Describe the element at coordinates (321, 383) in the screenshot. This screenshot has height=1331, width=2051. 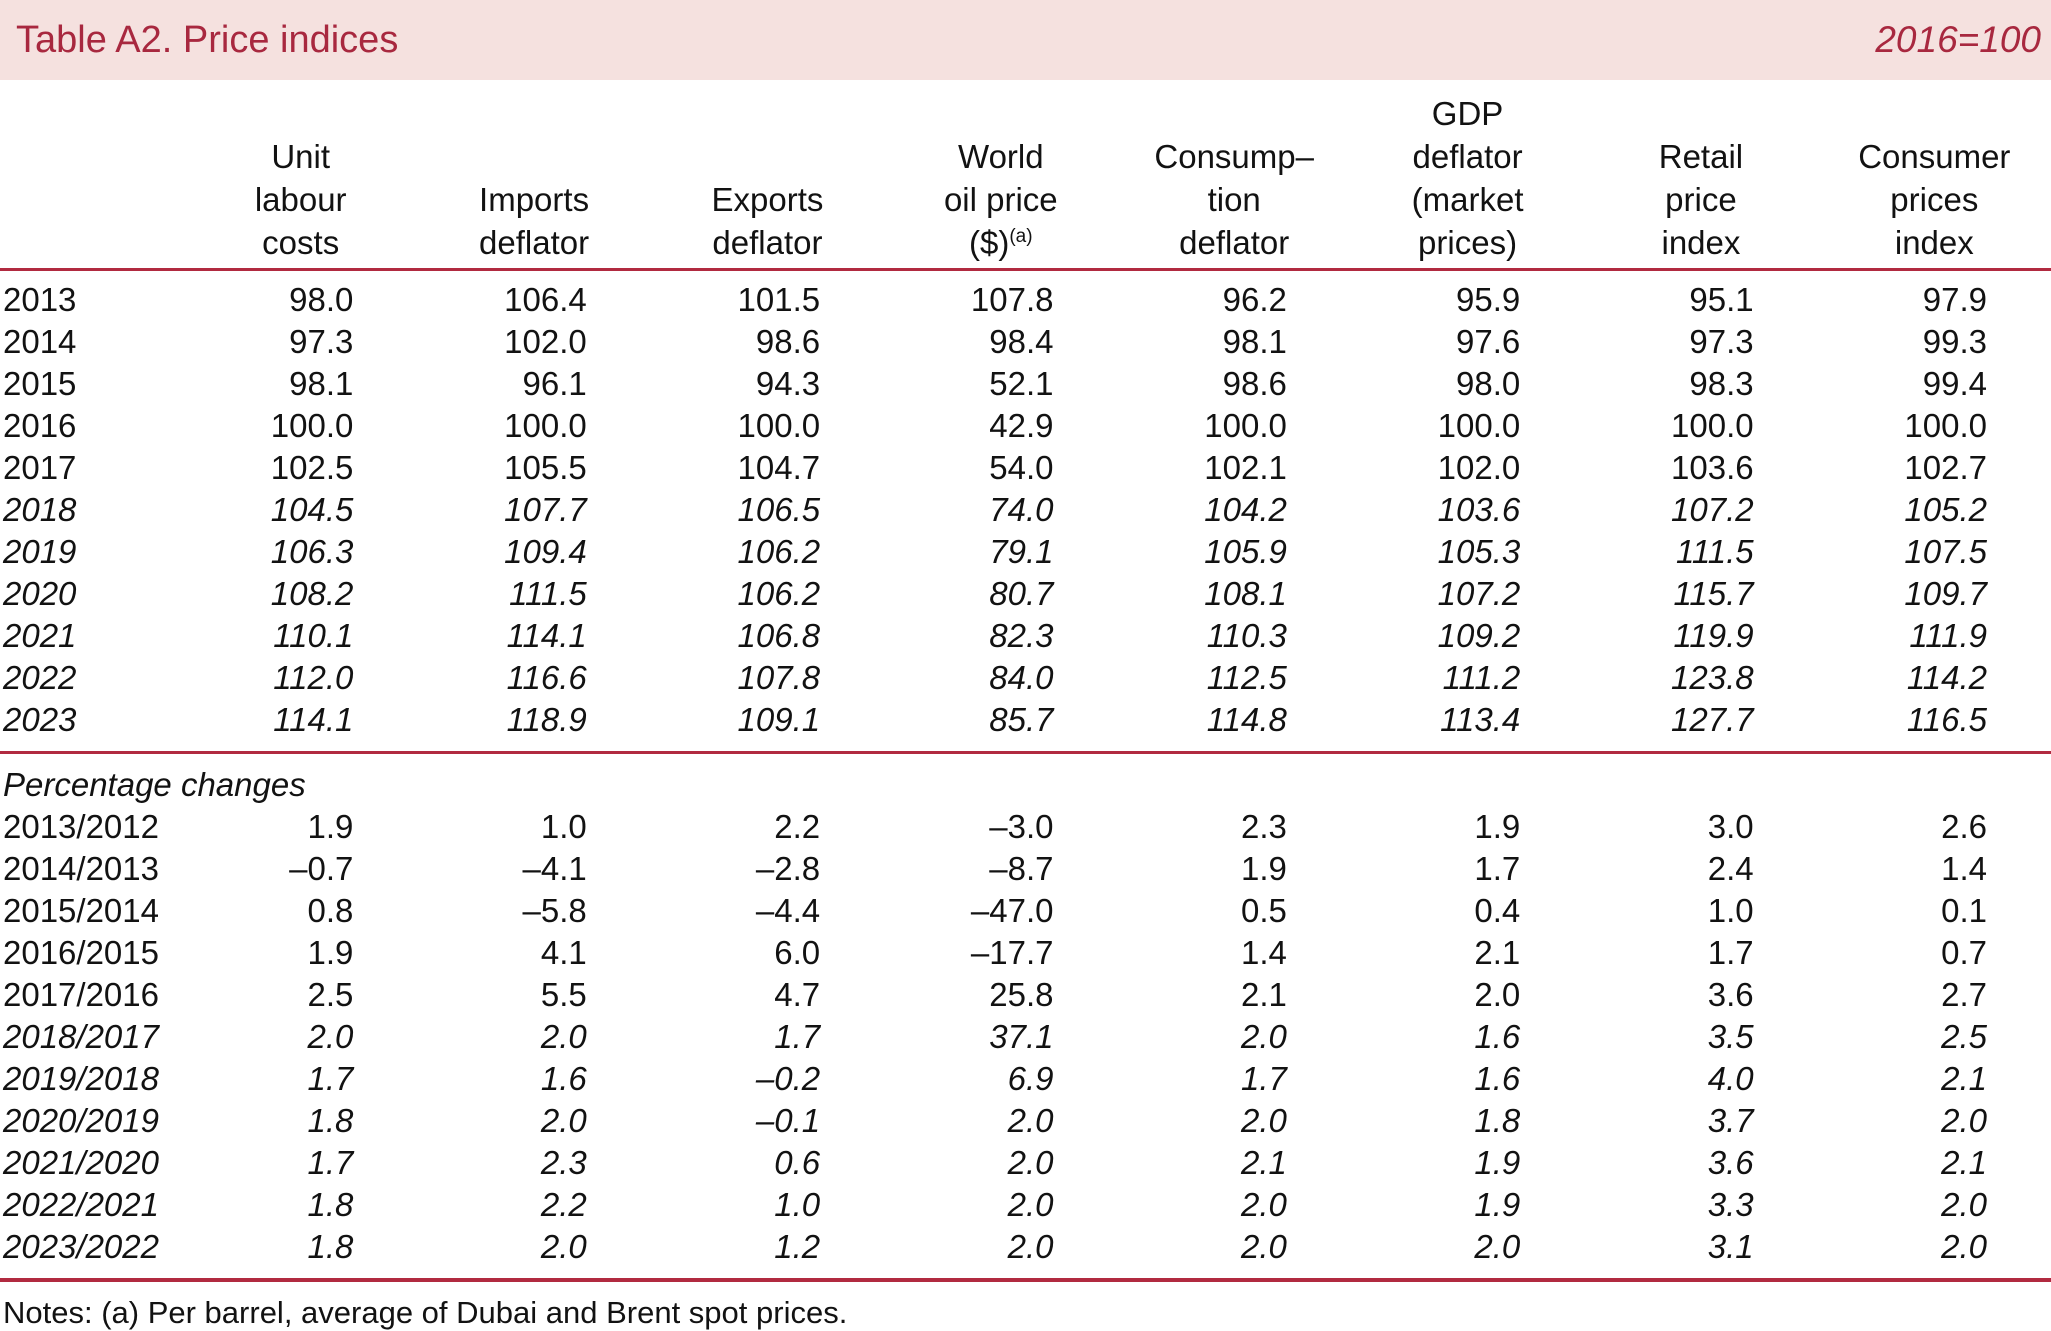
I see `value-cell: 98.1` at that location.